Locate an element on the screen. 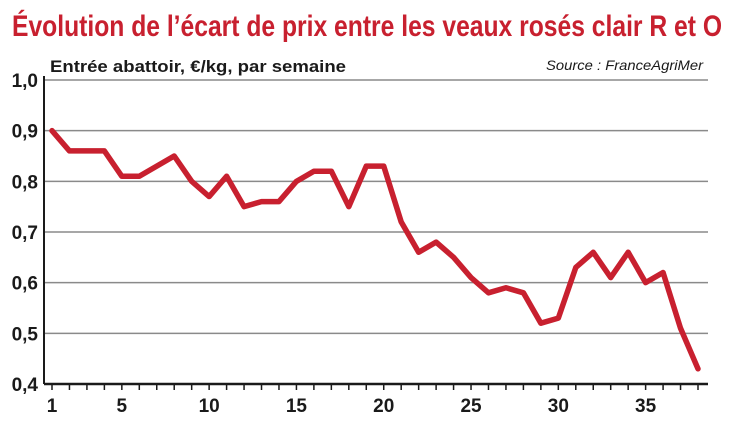 Image resolution: width=747 pixels, height=423 pixels. y-tick-label: 0,6 is located at coordinates (25, 284).